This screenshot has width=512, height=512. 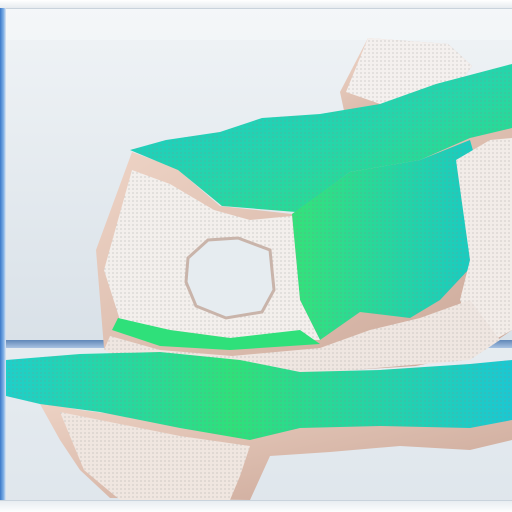 What do you see at coordinates (256, 506) in the screenshot?
I see `viewport-bottom-border` at bounding box center [256, 506].